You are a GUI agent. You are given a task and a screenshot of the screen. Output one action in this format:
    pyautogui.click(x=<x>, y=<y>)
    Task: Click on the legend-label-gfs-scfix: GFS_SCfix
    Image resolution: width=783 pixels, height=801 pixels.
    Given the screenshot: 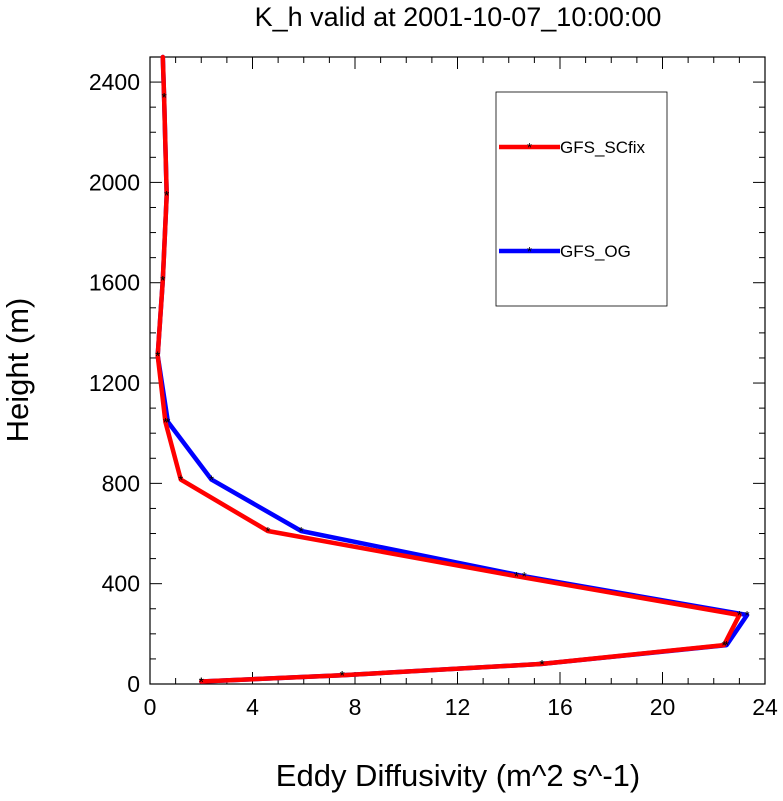 What is the action you would take?
    pyautogui.click(x=603, y=147)
    